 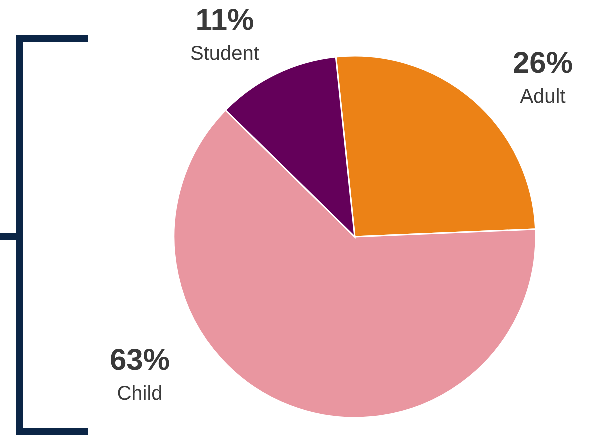 What do you see at coordinates (543, 63) in the screenshot?
I see `data-label: 26%` at bounding box center [543, 63].